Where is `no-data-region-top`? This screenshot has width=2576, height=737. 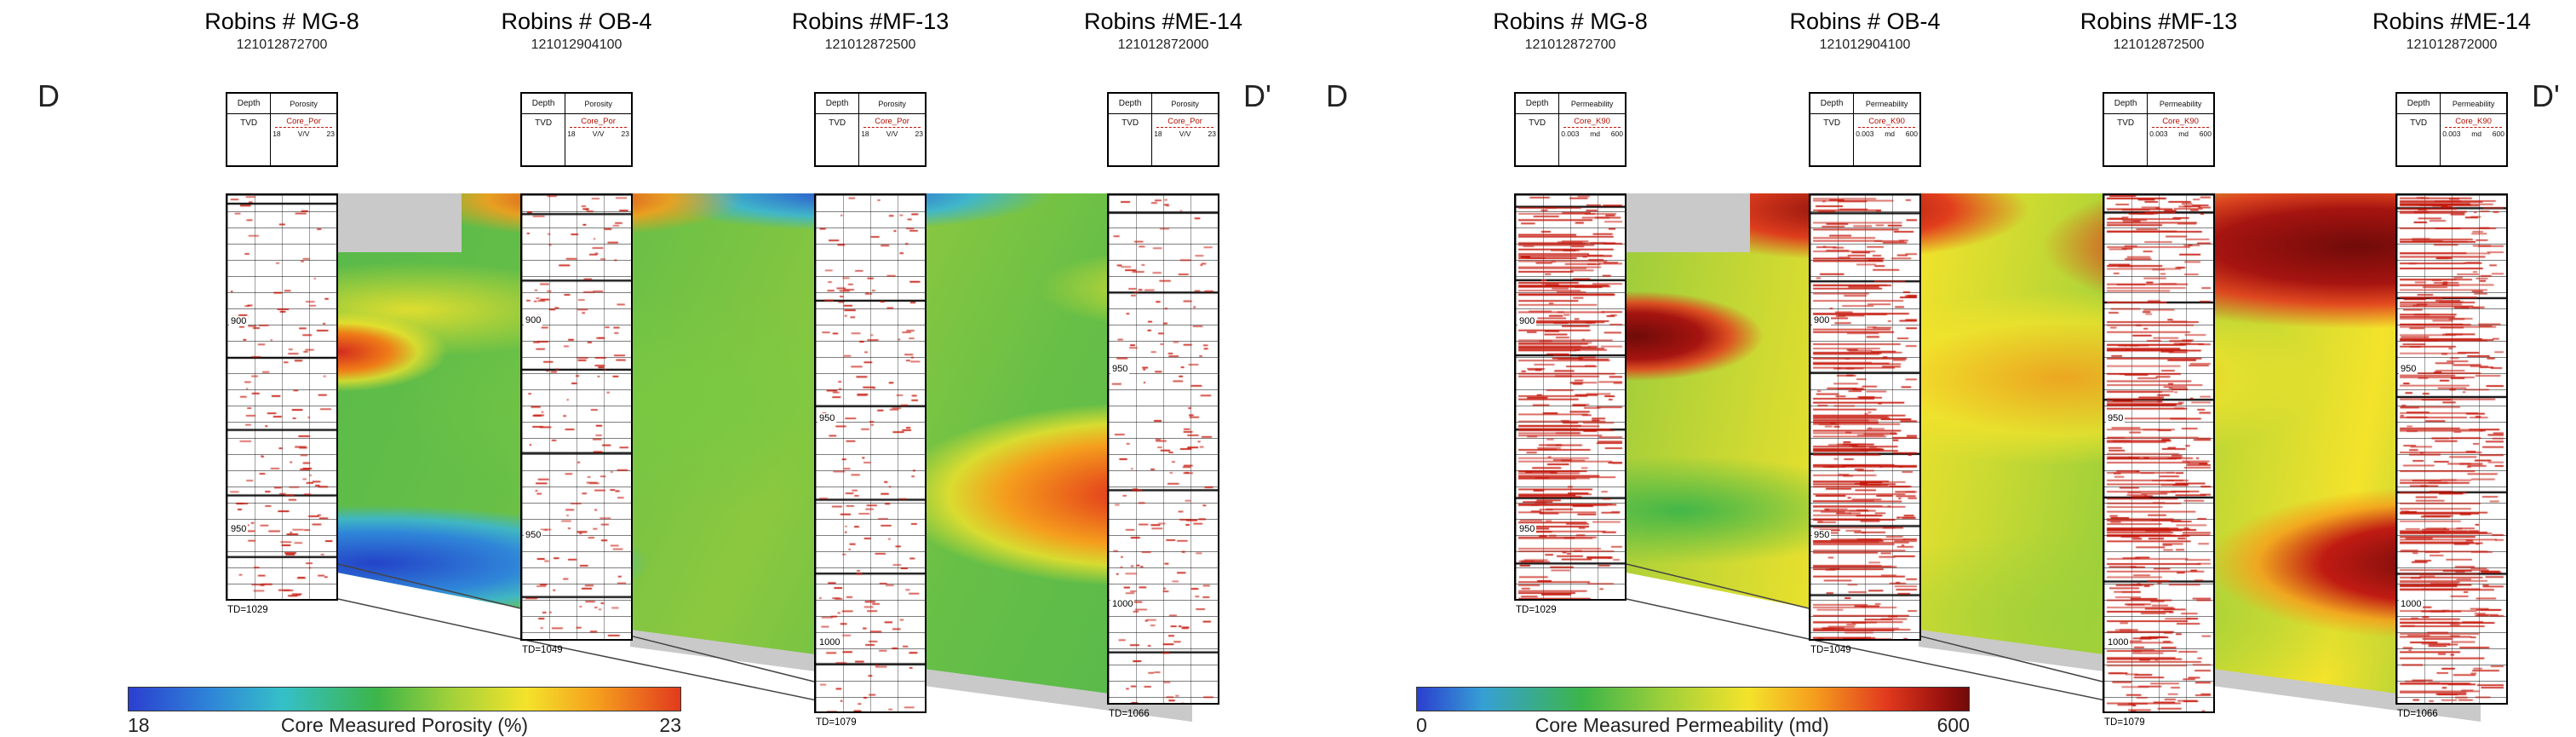
no-data-region-top is located at coordinates (400, 223).